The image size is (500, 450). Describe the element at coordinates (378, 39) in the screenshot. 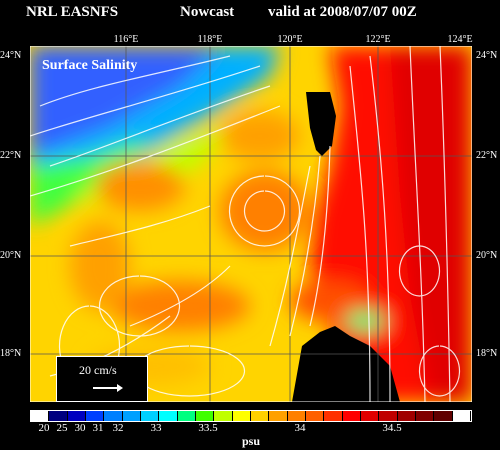

I see `lon-label-122: 122°E` at that location.